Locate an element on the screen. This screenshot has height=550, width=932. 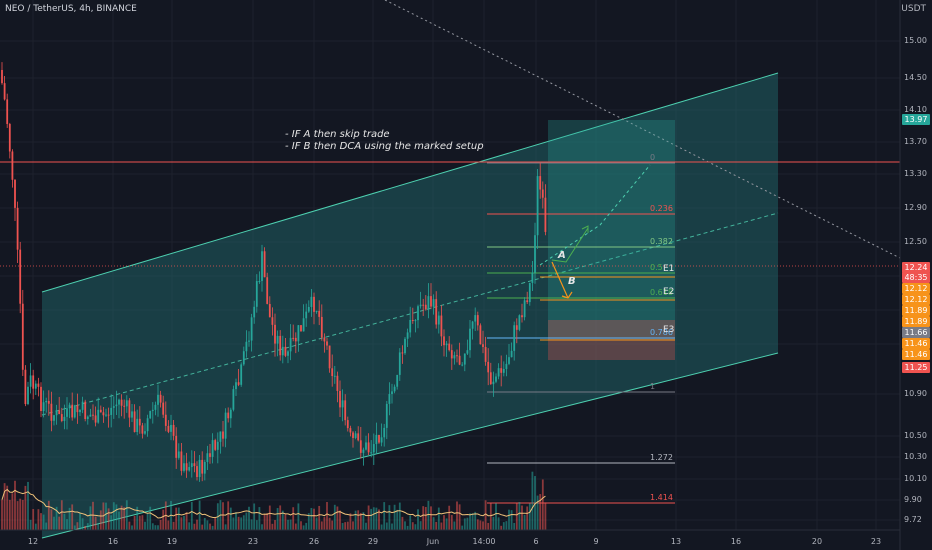
fib-level-label: 1 is located at coordinates (653, 386).